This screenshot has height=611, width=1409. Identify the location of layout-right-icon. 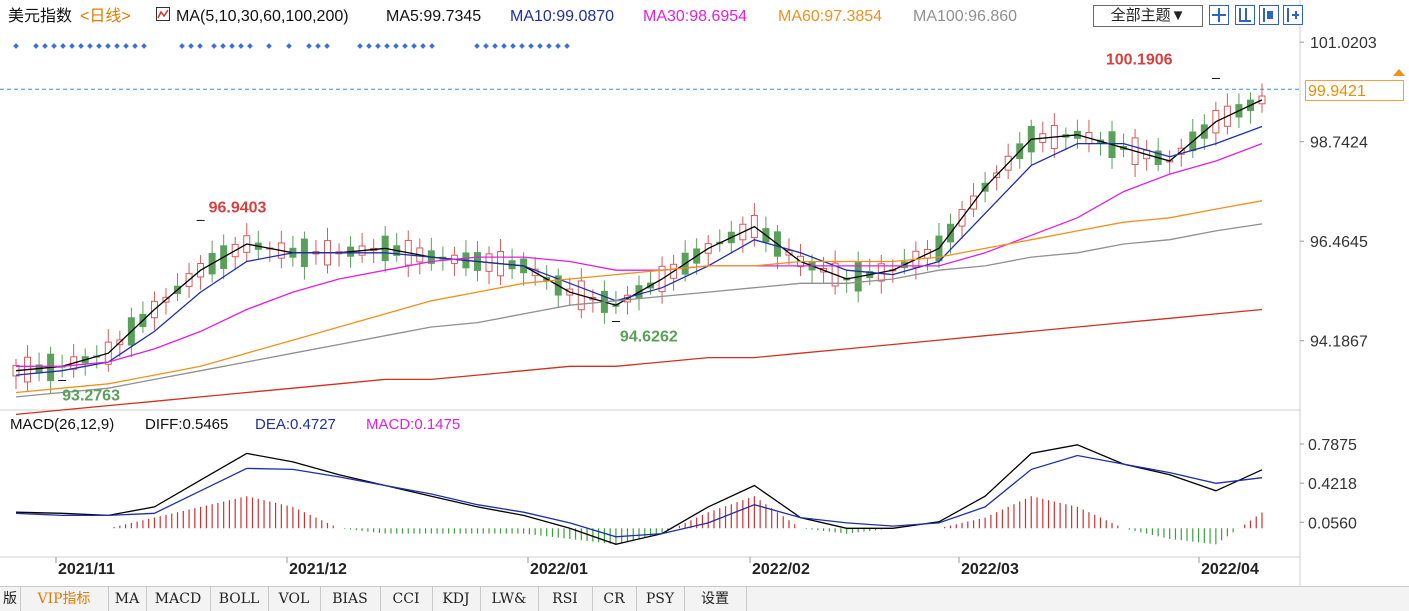
(1269, 15).